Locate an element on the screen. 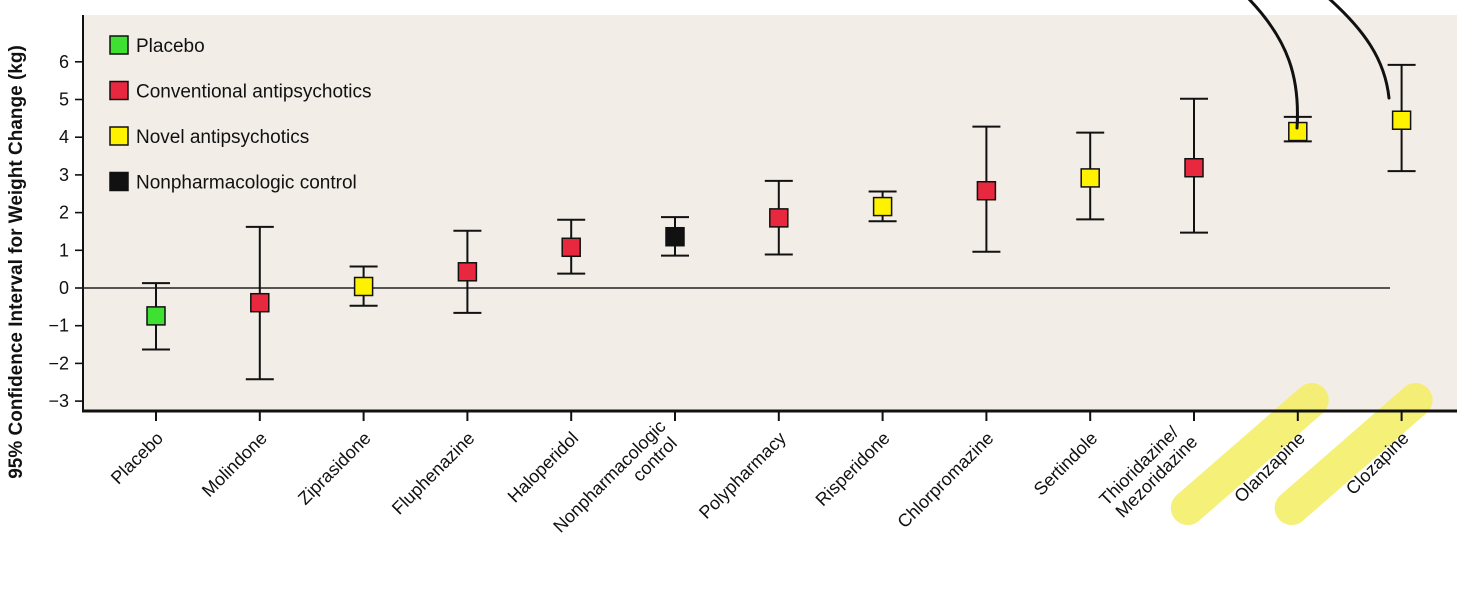  x-tick-label: Risperidone is located at coordinates (853, 469).